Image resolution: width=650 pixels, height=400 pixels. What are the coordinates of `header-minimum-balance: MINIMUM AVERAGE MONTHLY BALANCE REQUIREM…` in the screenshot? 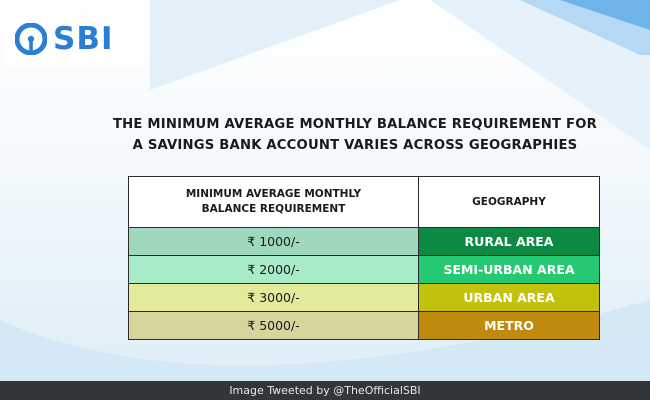 It's located at (273, 202).